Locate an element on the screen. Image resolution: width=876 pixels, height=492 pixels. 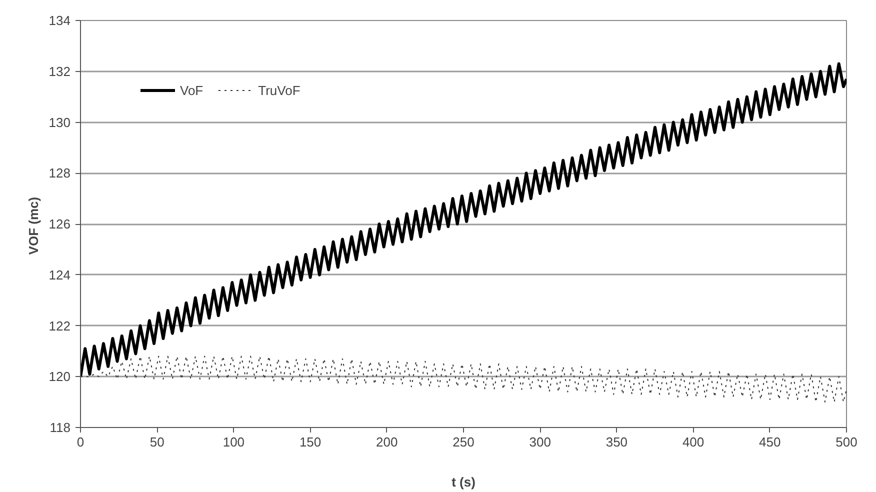
x-tick-label: 150 is located at coordinates (310, 442).